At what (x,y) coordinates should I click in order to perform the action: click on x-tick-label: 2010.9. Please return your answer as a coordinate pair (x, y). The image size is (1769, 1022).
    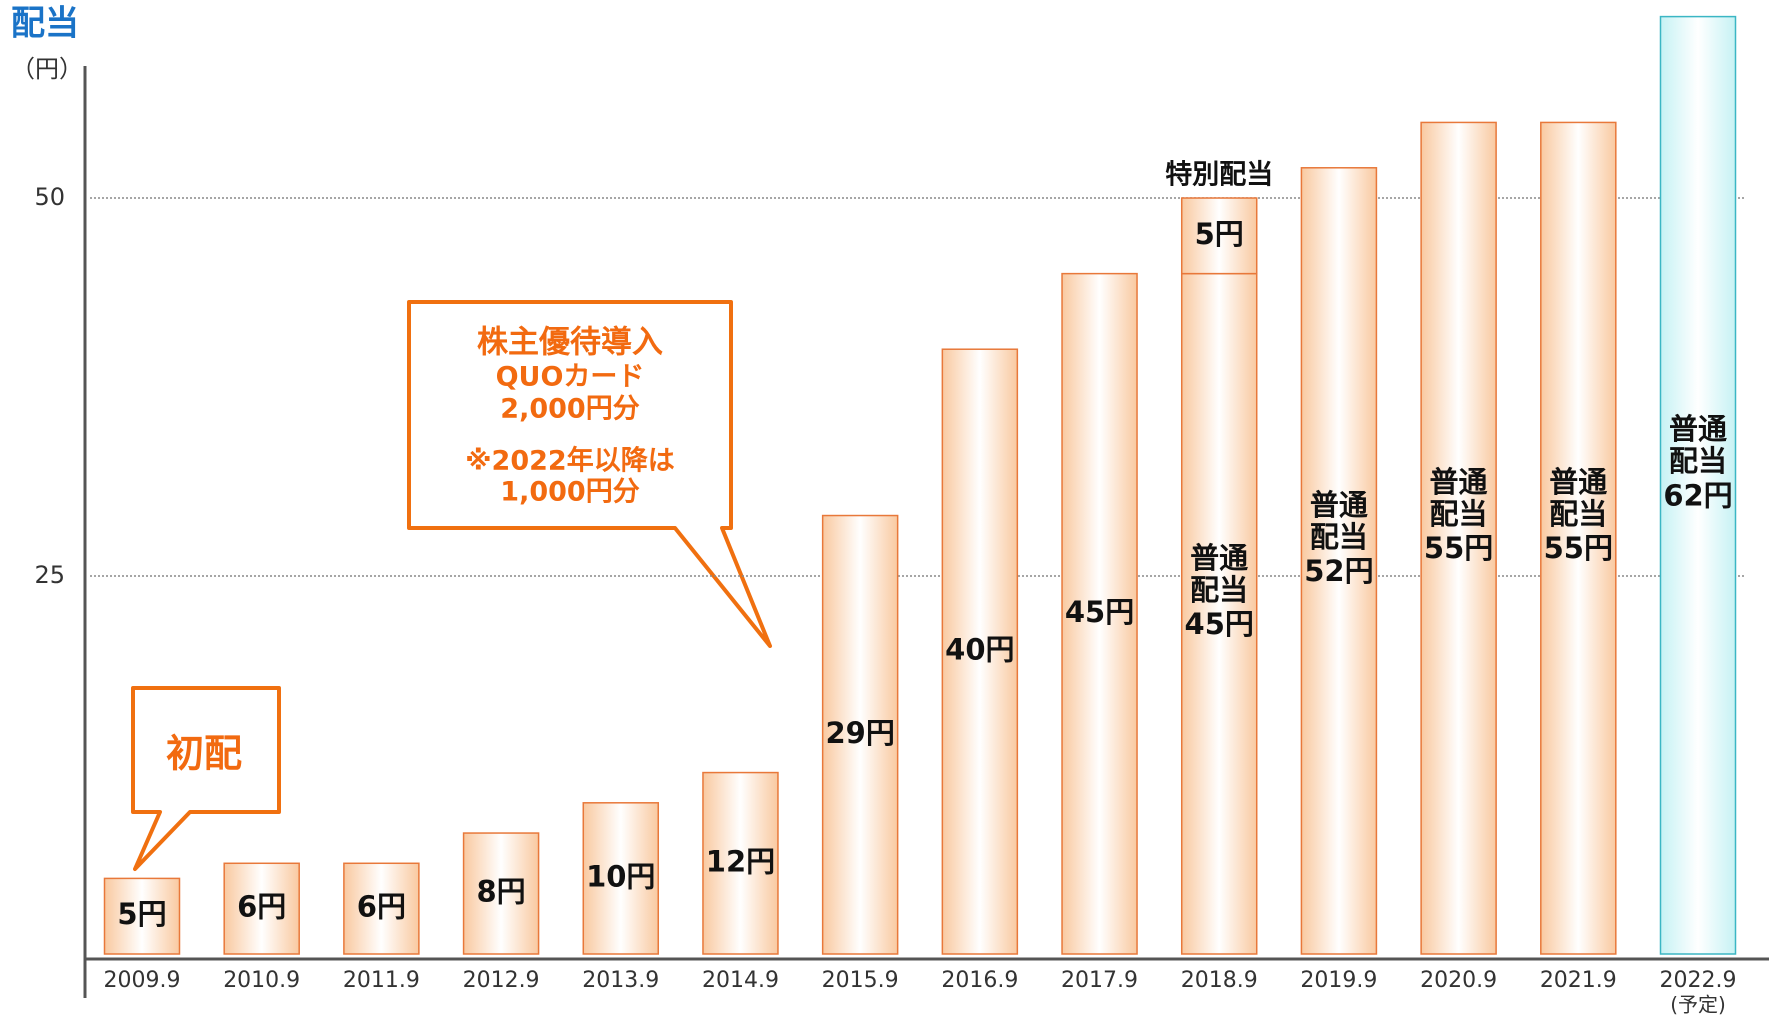
    Looking at the image, I should click on (261, 980).